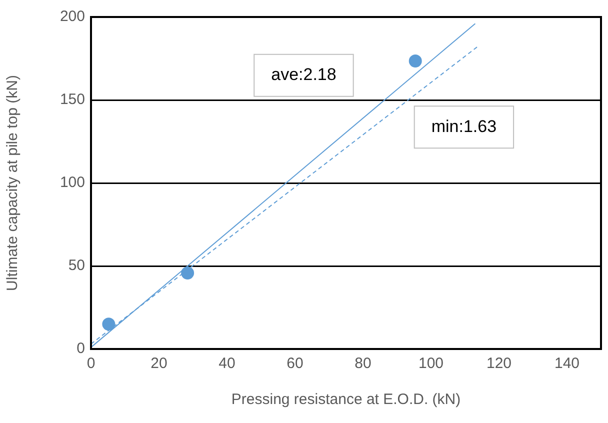 The width and height of the screenshot is (608, 423). Describe the element at coordinates (303, 74) in the screenshot. I see `text: ave:2.18` at that location.